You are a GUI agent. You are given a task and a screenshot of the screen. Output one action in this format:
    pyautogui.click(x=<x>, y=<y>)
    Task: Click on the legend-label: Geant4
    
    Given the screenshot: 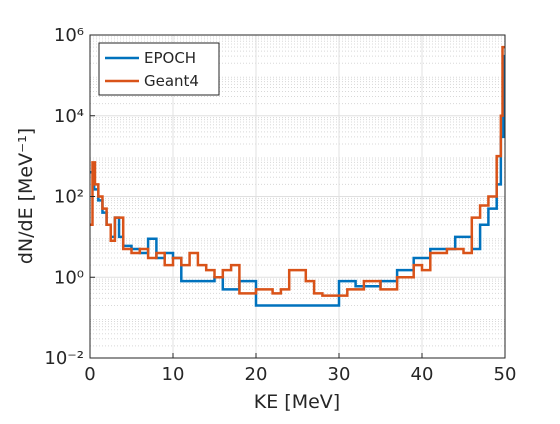 What is the action you would take?
    pyautogui.click(x=171, y=81)
    